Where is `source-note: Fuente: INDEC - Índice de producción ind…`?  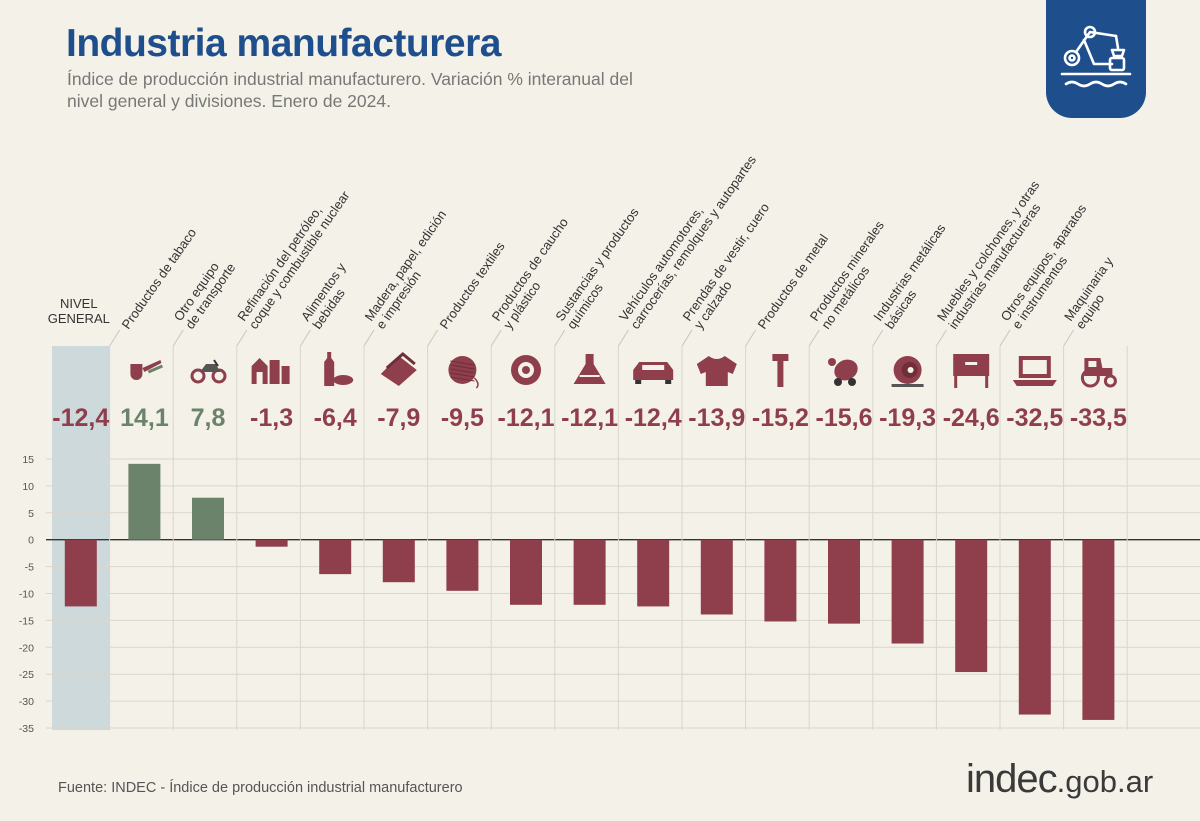
source-note: Fuente: INDEC - Índice de producción ind… is located at coordinates (260, 788).